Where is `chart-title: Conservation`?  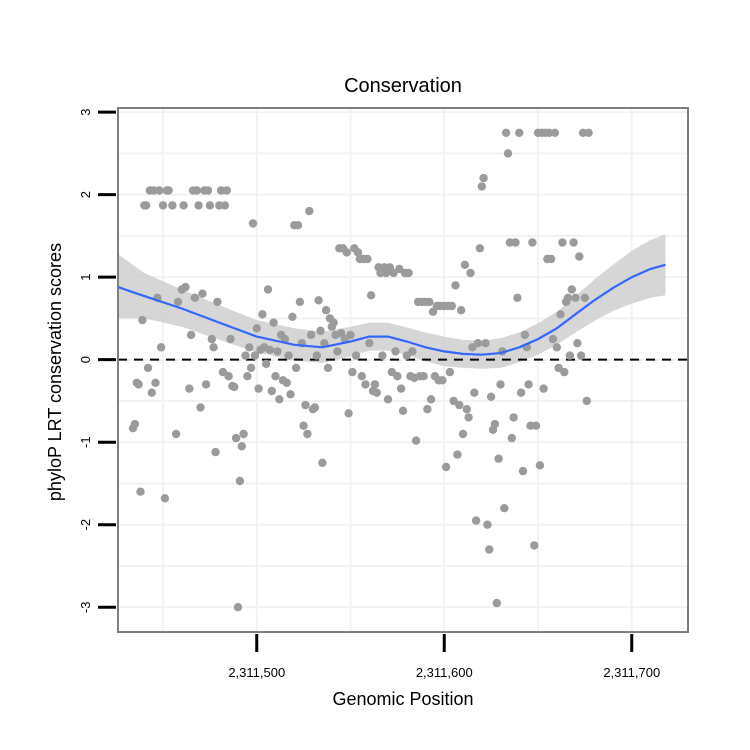 chart-title: Conservation is located at coordinates (403, 86).